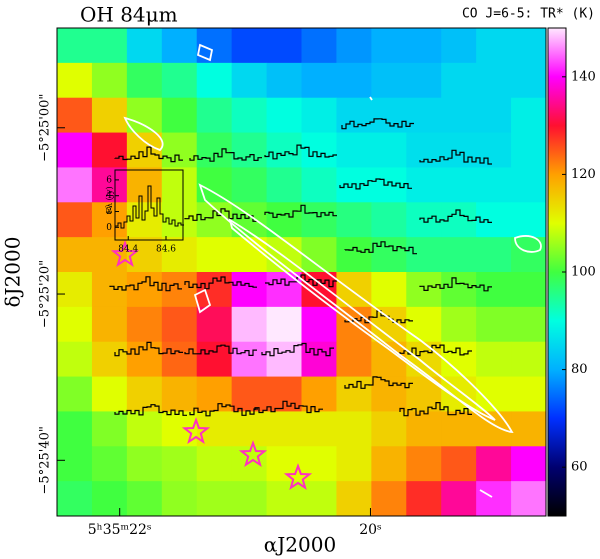 The image size is (600, 559). What do you see at coordinates (109, 180) in the screenshot?
I see `inset-y-tick-label: 6` at bounding box center [109, 180].